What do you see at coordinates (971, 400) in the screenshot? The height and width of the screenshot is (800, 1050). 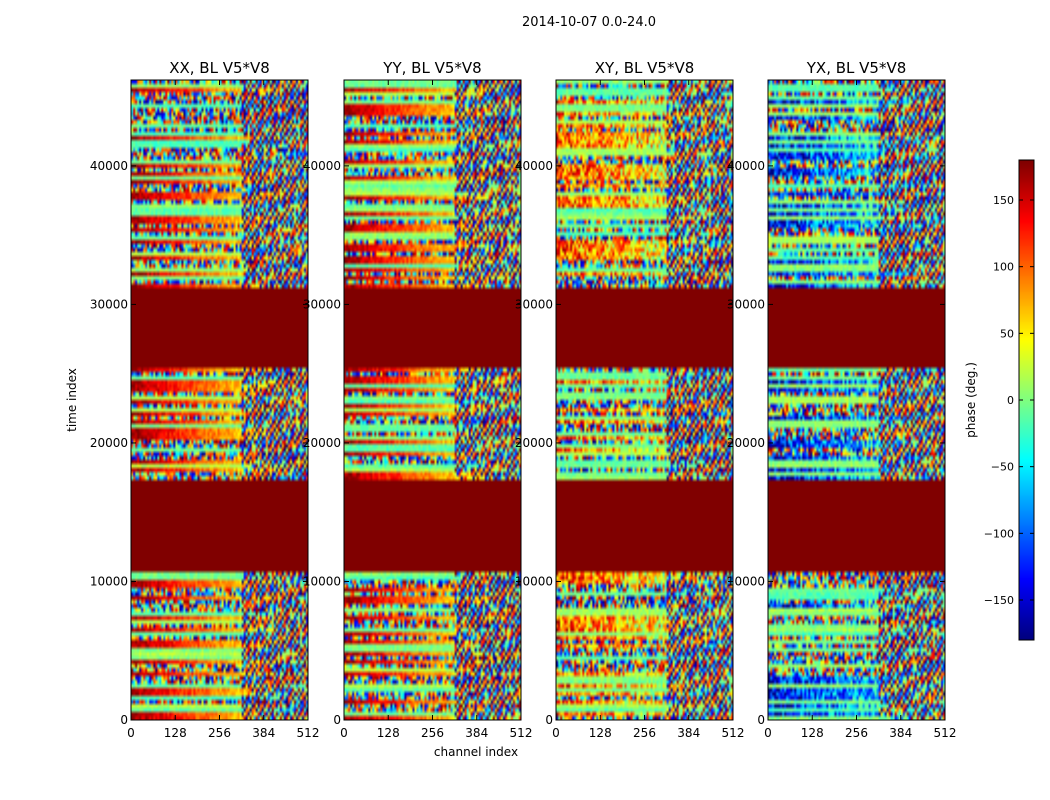 I see `colorbar-label: phase (deg.)` at bounding box center [971, 400].